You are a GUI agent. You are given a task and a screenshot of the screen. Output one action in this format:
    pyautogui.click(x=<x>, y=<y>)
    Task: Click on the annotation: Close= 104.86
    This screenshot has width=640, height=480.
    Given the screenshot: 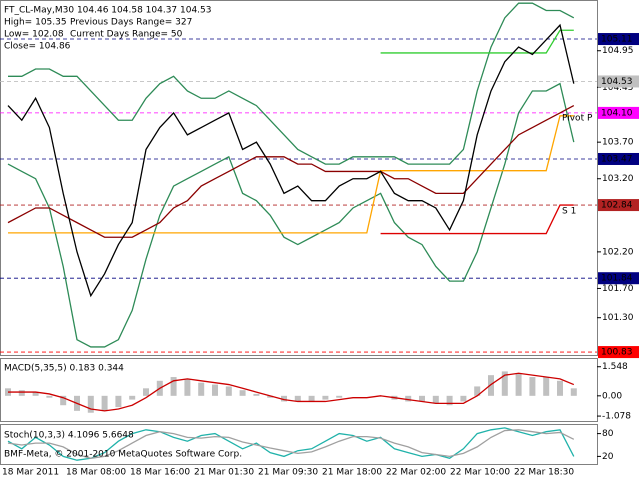 What is the action you would take?
    pyautogui.click(x=37, y=47)
    